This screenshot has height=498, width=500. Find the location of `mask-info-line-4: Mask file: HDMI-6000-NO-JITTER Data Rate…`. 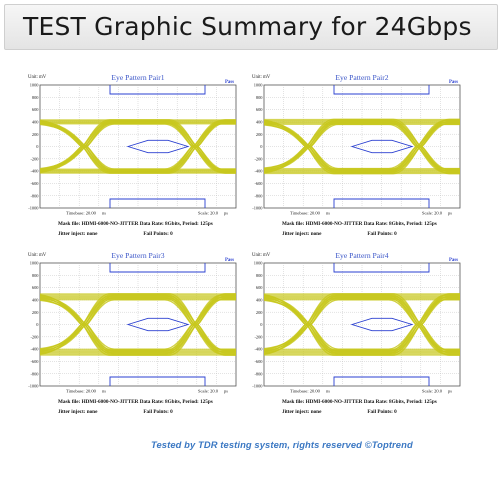

mask-info-line-4: Mask file: HDMI-6000-NO-JITTER Data Rate… is located at coordinates (362, 402).